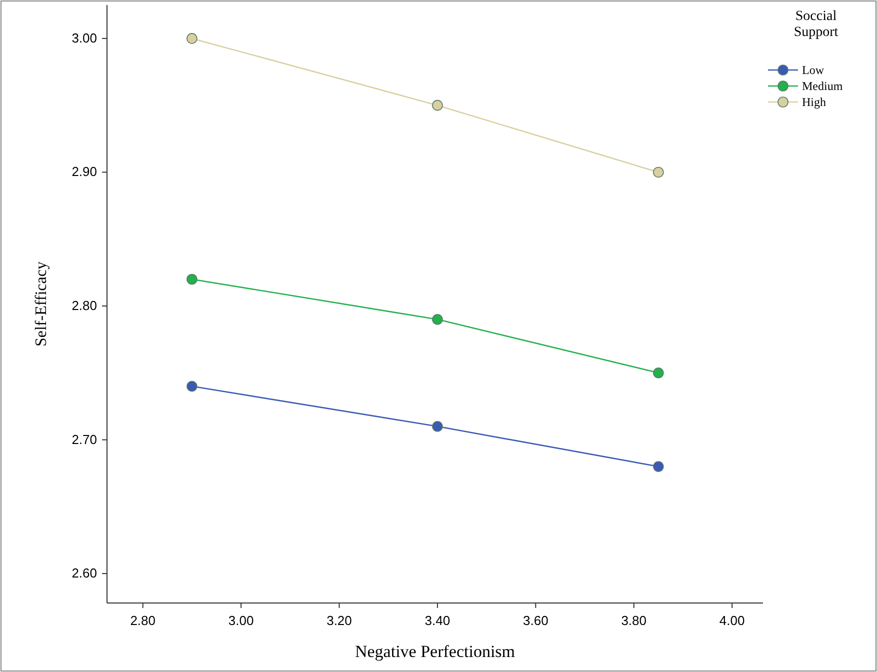 This screenshot has height=672, width=877. Describe the element at coordinates (816, 24) in the screenshot. I see `legend-title: Soccial Support` at that location.